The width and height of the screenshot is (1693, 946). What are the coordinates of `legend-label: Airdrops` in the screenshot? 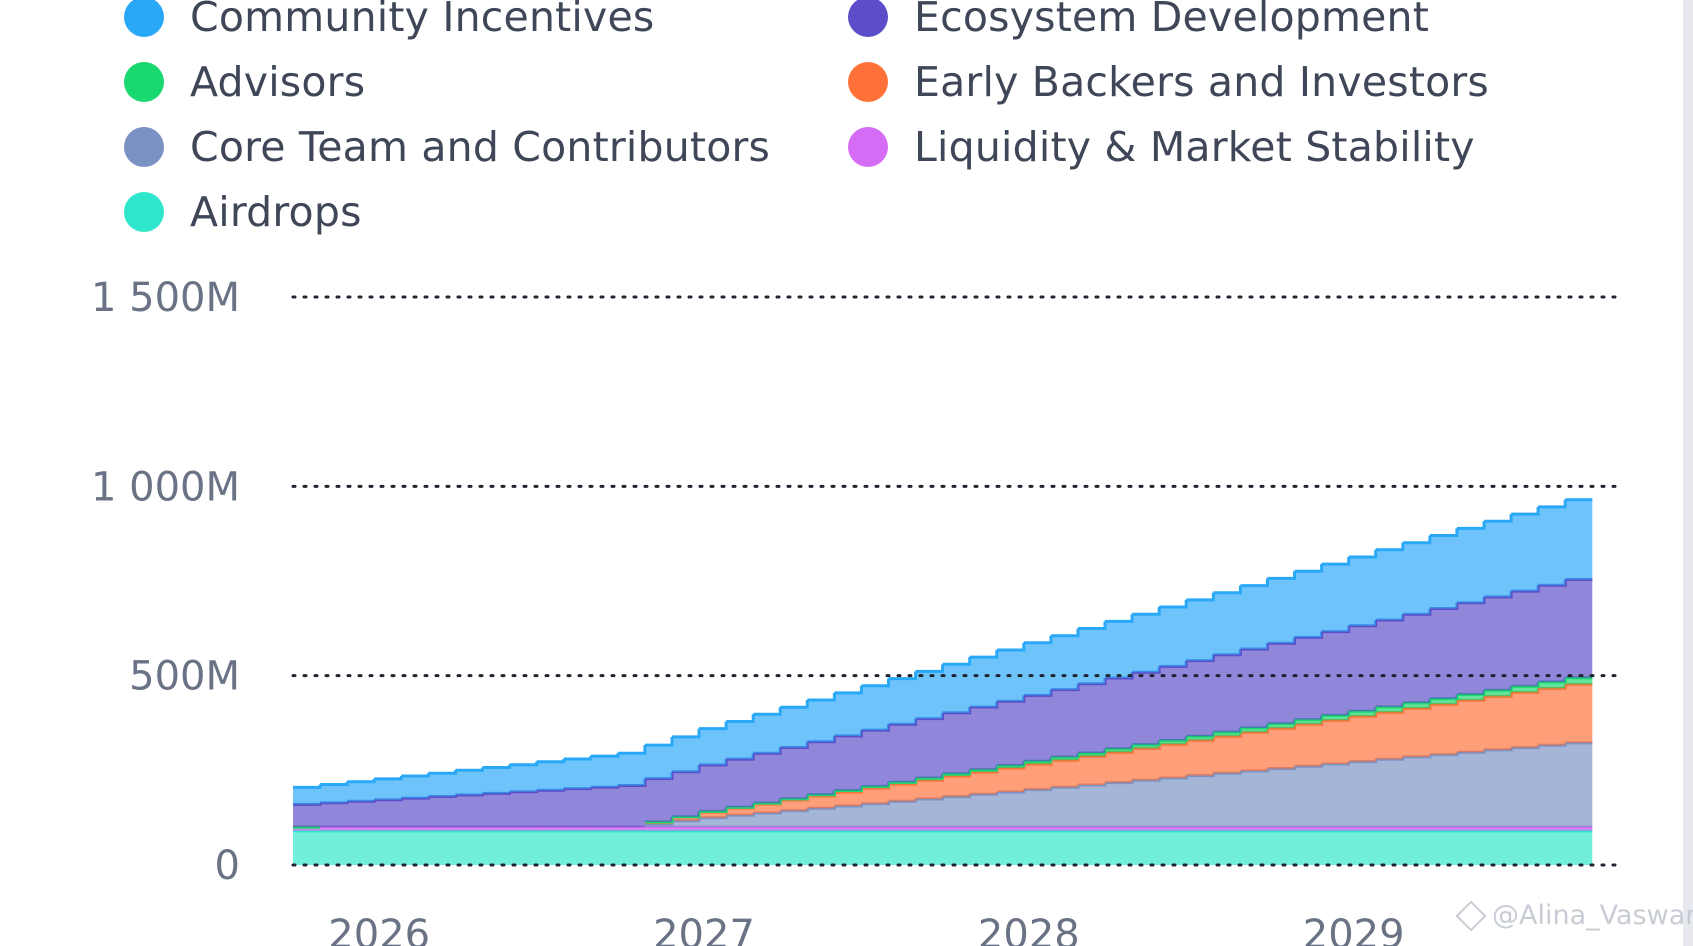 It's located at (276, 212).